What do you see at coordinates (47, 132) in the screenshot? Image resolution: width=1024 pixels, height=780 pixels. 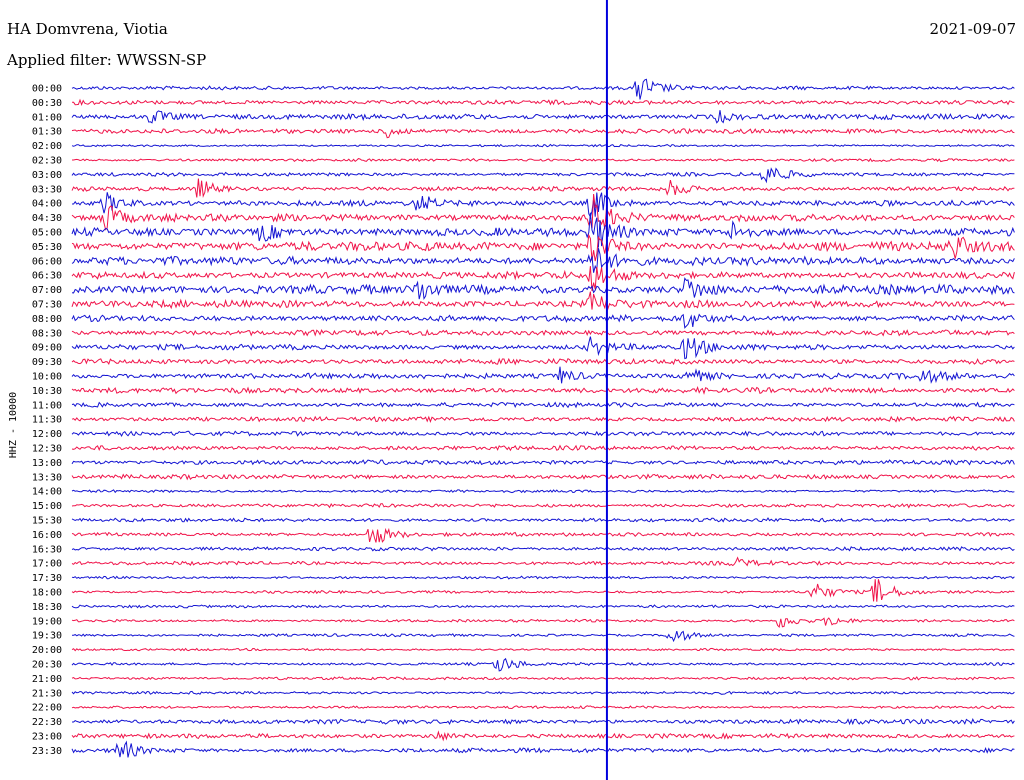 I see `hour-label: 01:30` at bounding box center [47, 132].